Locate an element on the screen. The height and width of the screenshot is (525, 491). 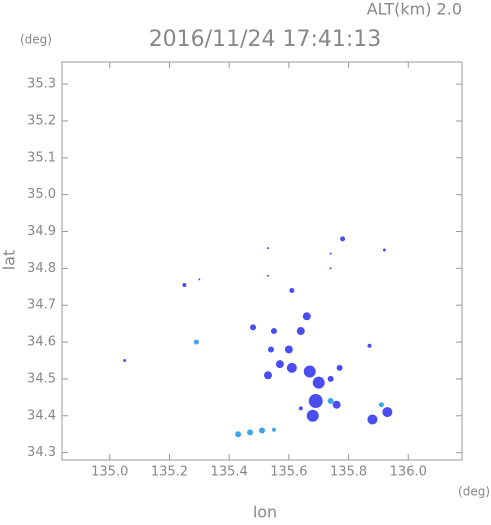
y-tick-label: 34.5 is located at coordinates (41, 378).